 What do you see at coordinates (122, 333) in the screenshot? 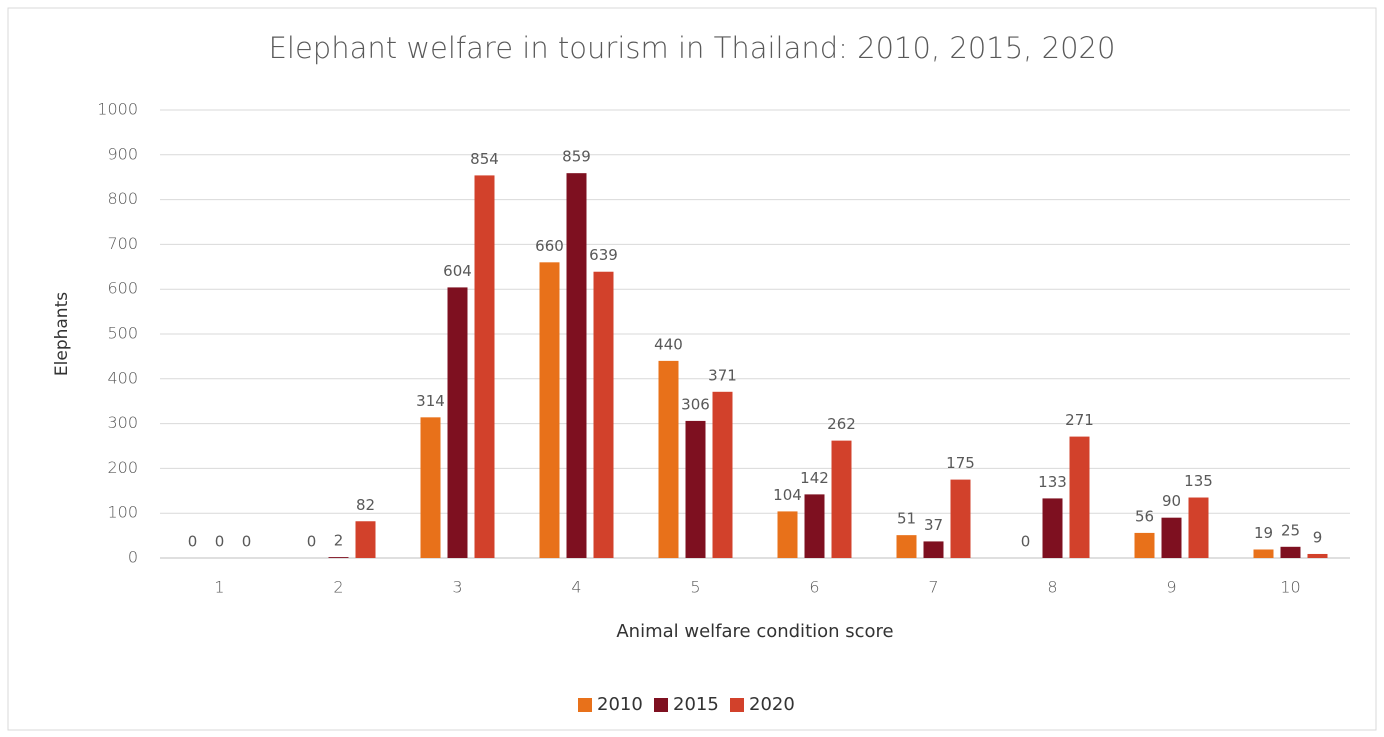
I see `y-tick-label: 500` at bounding box center [122, 333].